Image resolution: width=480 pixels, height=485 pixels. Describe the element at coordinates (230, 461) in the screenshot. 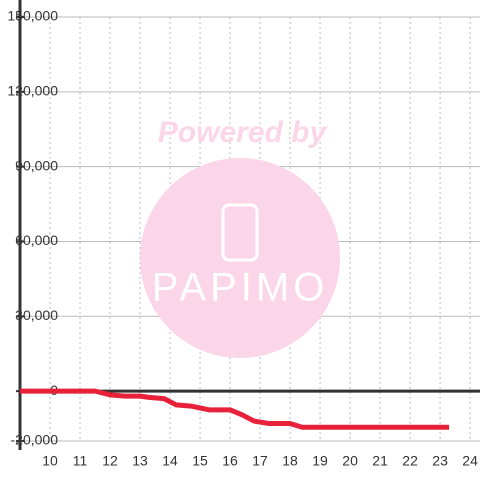

I see `x-tick-label: 16` at that location.